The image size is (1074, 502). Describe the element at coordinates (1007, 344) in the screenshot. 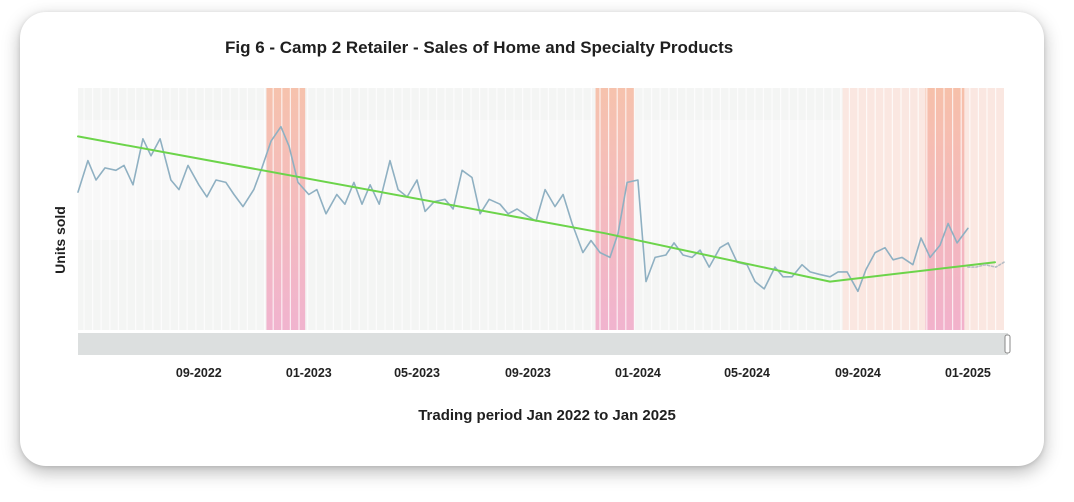

I see `slider-handle` at that location.